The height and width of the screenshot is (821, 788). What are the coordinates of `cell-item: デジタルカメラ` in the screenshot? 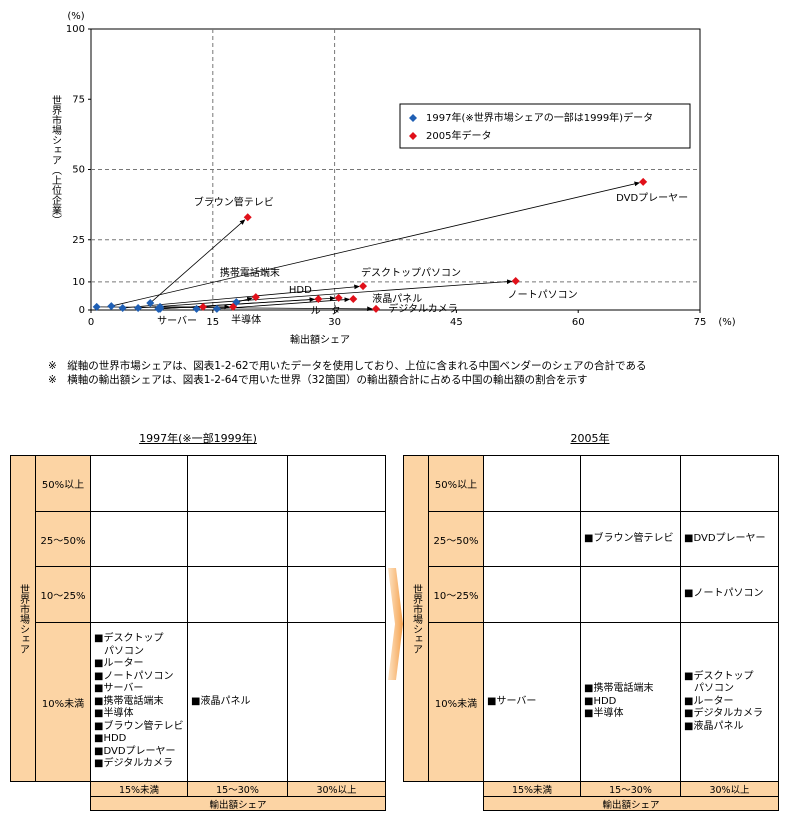 It's located at (723, 714).